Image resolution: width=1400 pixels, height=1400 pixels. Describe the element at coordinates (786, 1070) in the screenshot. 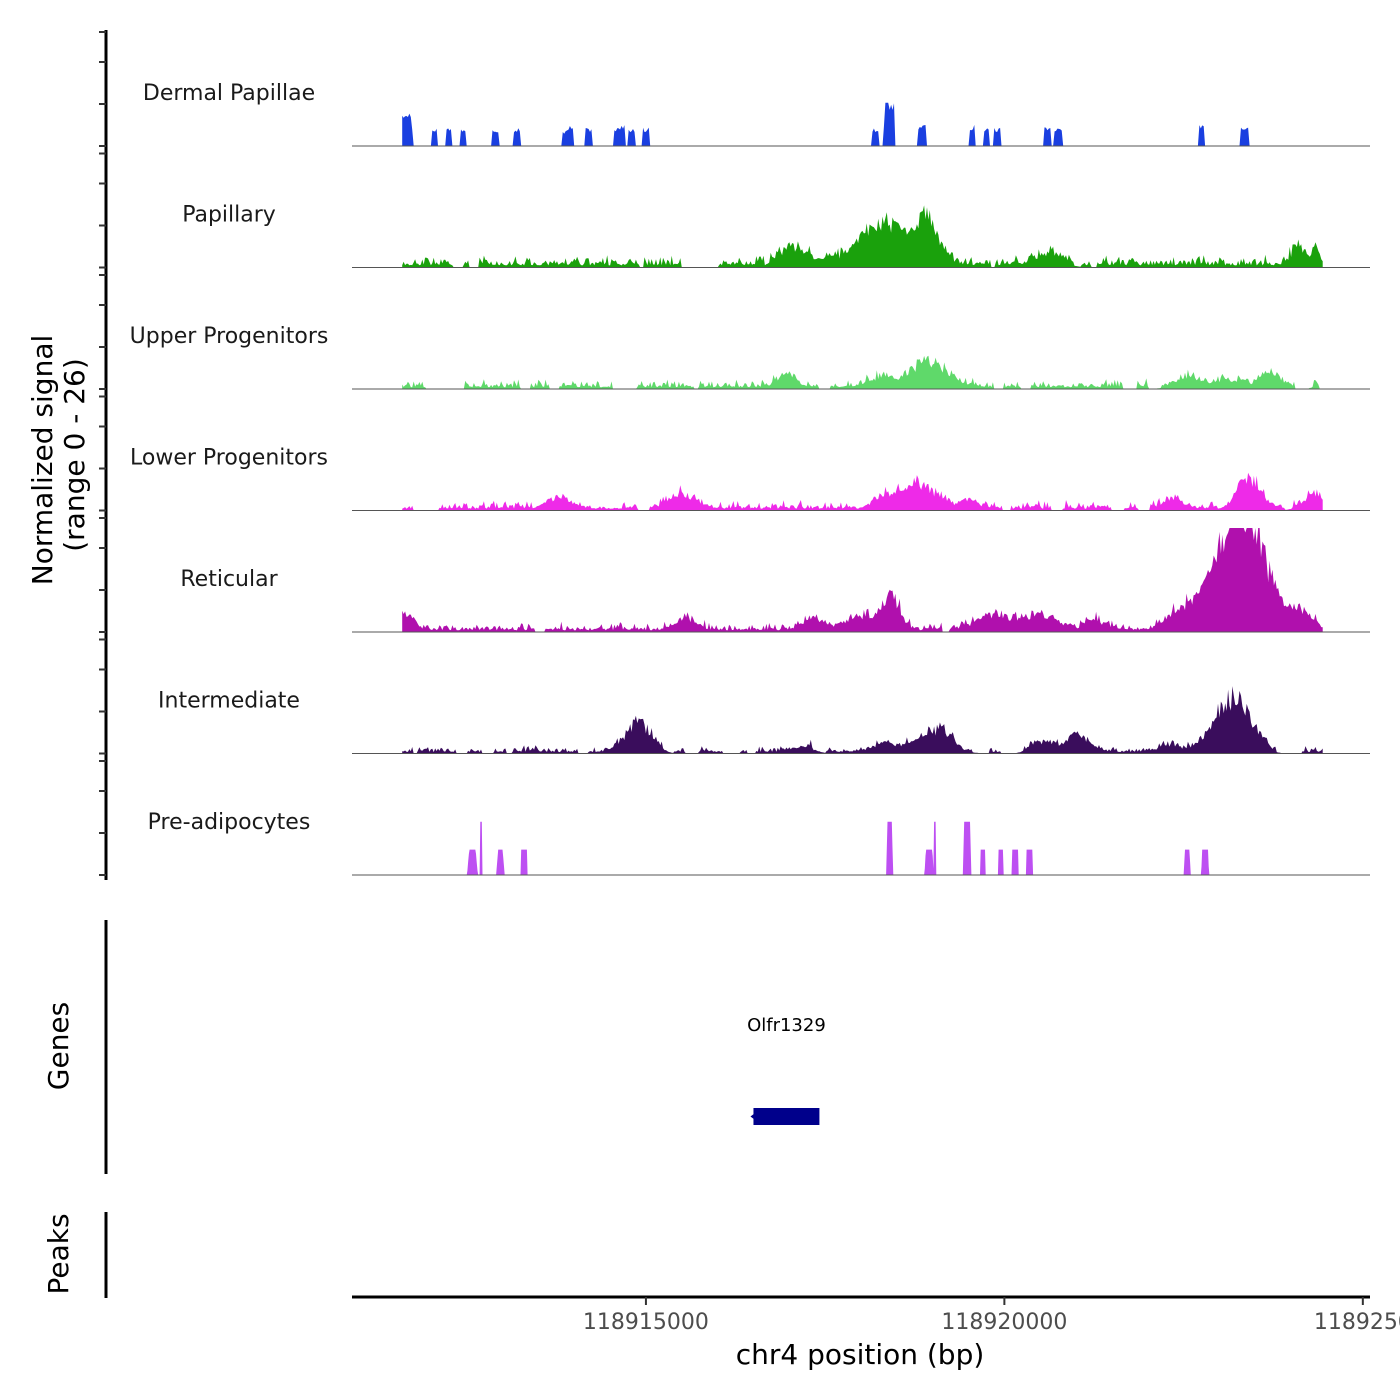

I see `gene-annotations: Olfr1329` at that location.